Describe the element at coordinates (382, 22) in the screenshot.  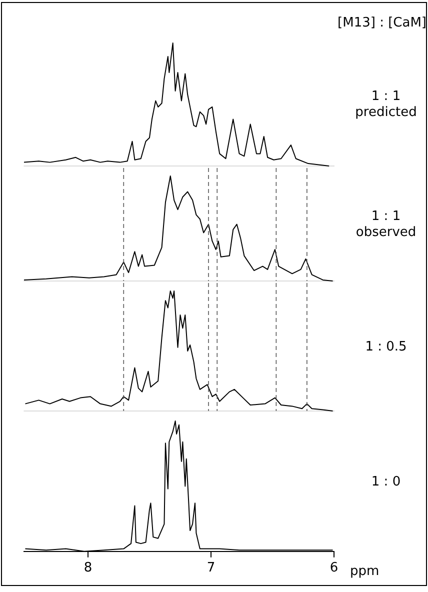
I see `text: [M13] : [CaM]` at that location.